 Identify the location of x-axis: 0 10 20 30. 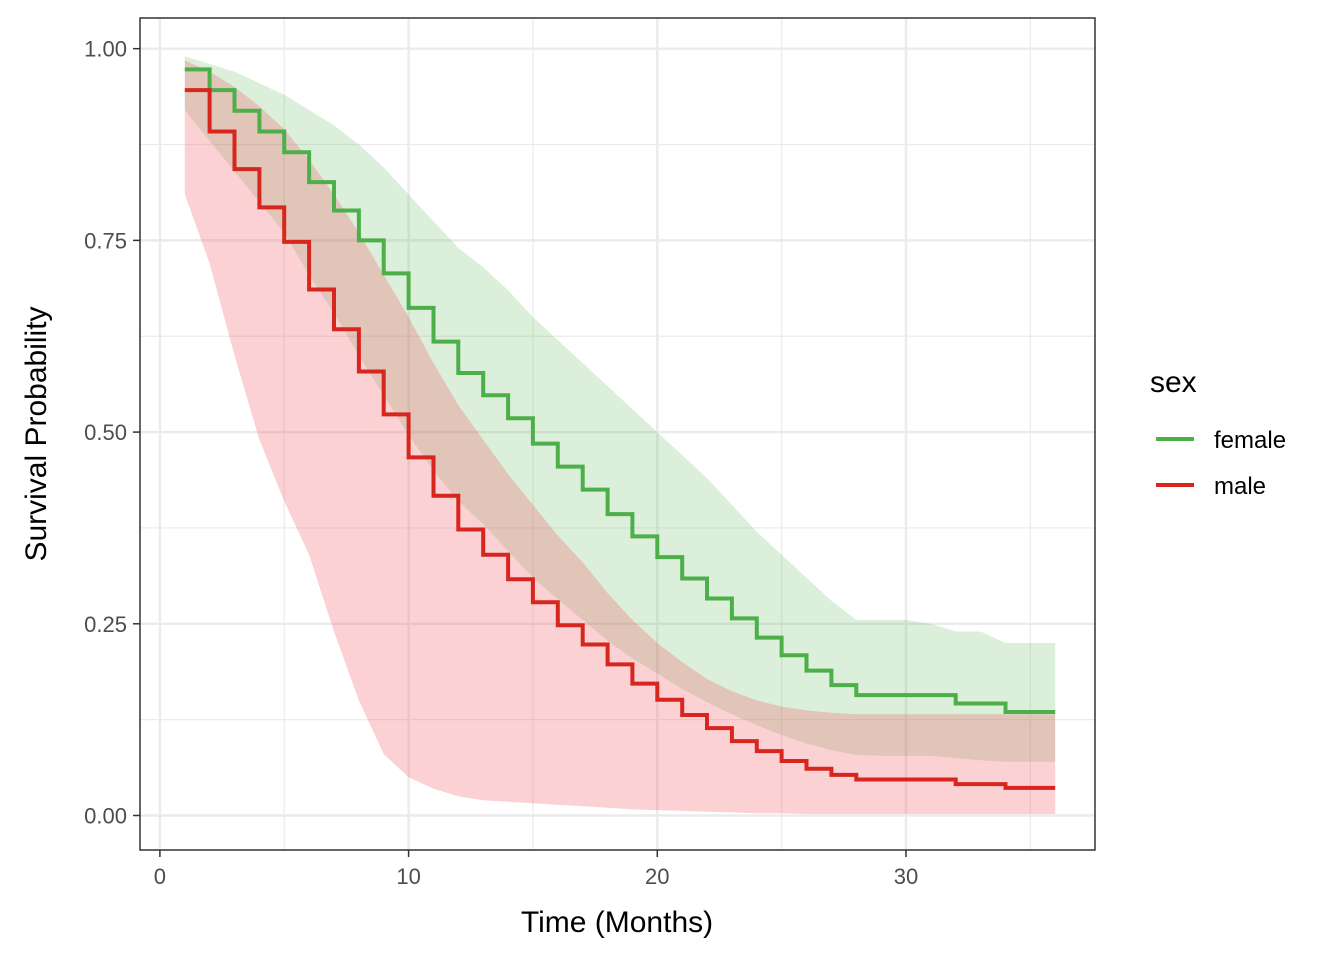
(536, 869).